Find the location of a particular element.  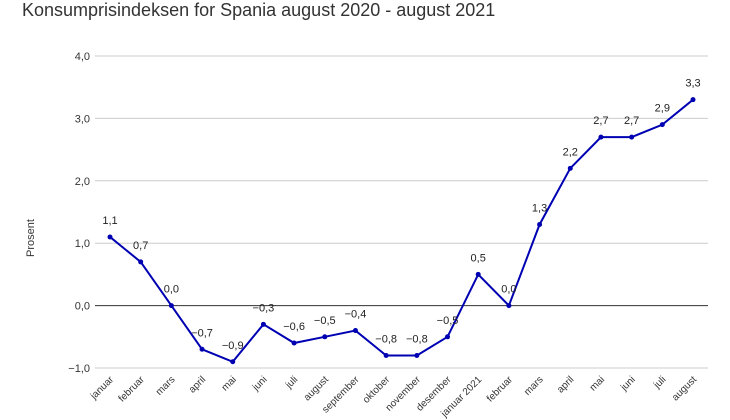

data-label: 1,3 is located at coordinates (539, 208).